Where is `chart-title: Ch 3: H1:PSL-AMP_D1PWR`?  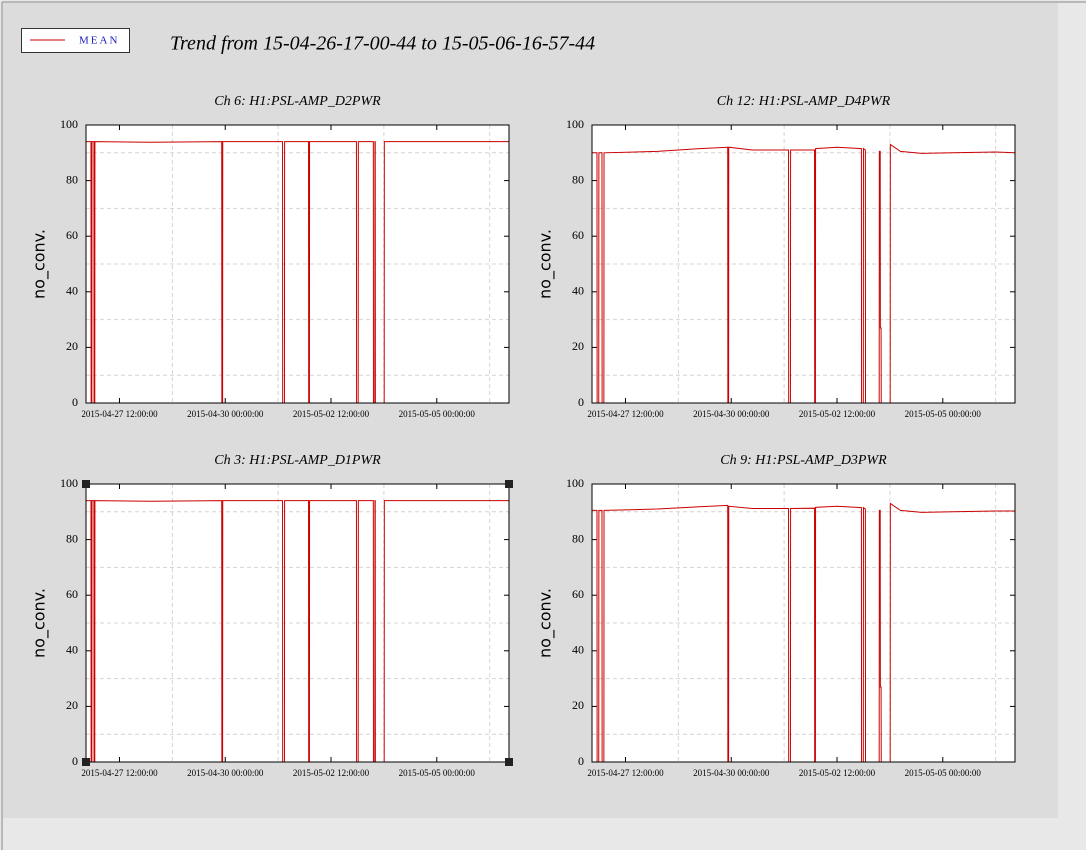
chart-title: Ch 3: H1:PSL-AMP_D1PWR is located at coordinates (297, 460).